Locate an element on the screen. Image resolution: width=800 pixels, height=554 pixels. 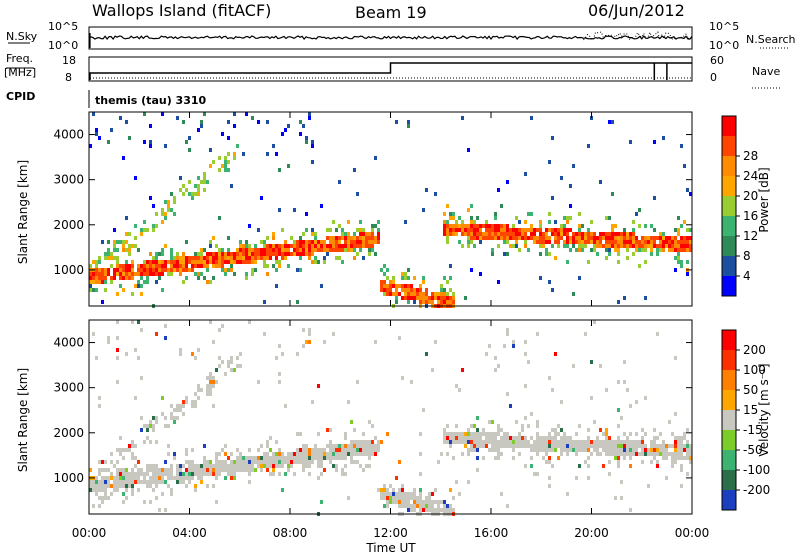
station-title: Wallops Island (fitACF) is located at coordinates (181, 10).